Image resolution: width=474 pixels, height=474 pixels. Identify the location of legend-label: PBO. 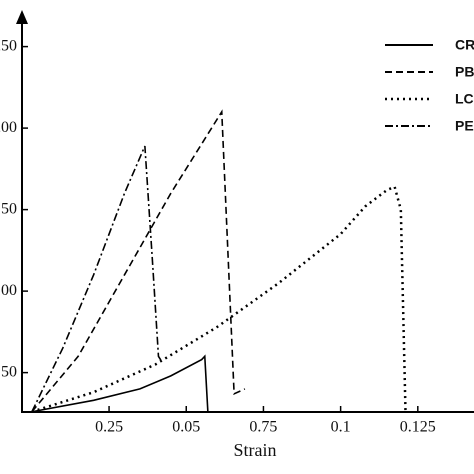
(464, 72).